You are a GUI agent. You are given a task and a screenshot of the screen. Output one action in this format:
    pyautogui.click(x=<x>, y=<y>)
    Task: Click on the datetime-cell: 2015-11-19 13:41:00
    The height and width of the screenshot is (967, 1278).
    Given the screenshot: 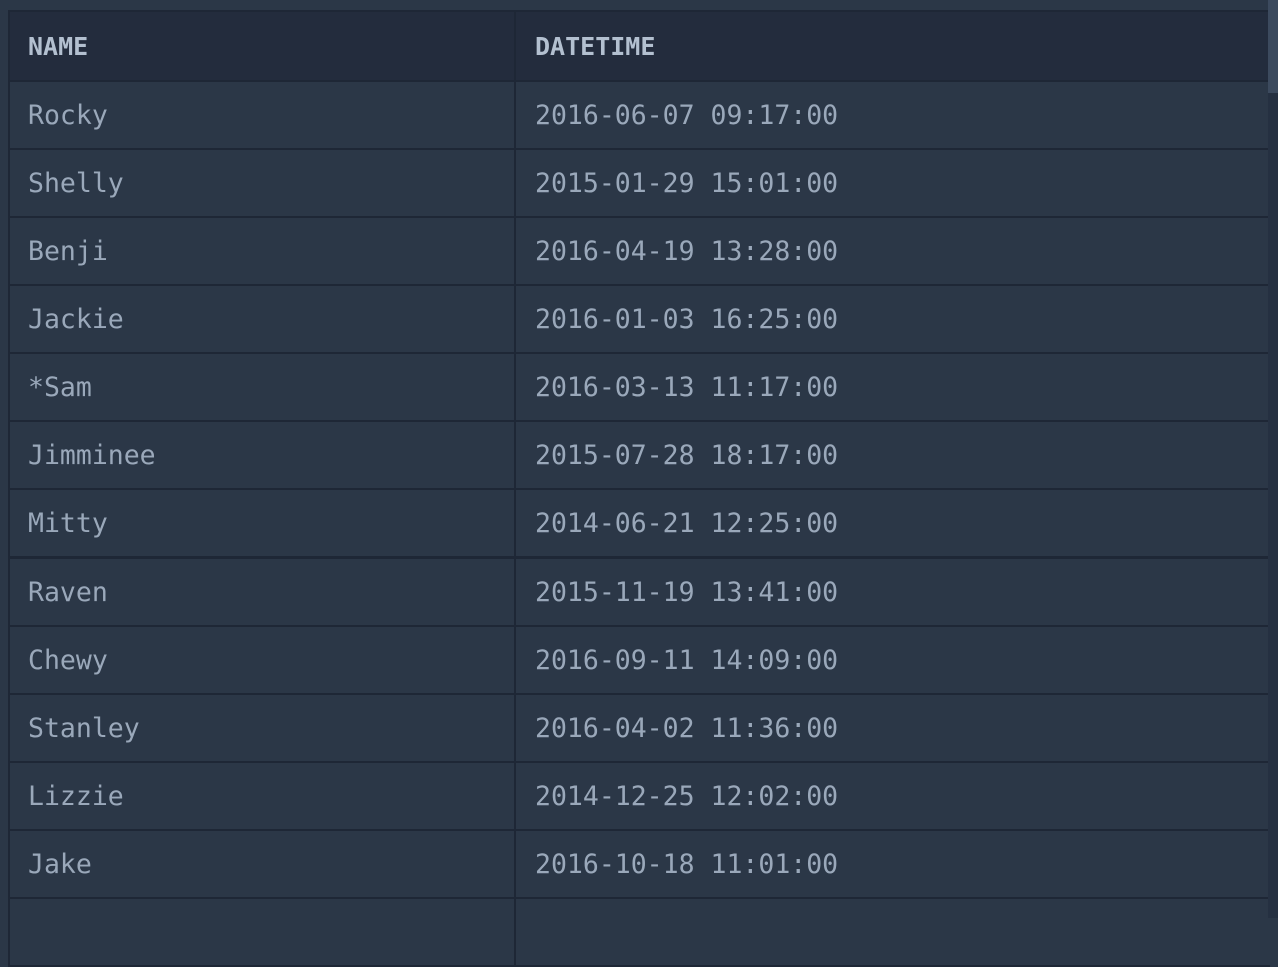 What is the action you would take?
    pyautogui.click(x=687, y=592)
    